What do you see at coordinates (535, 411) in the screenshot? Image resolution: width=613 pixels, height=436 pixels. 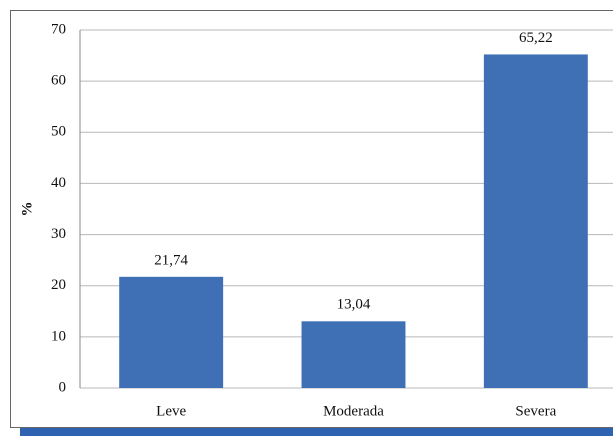 I see `x-tick-label: Severa` at bounding box center [535, 411].